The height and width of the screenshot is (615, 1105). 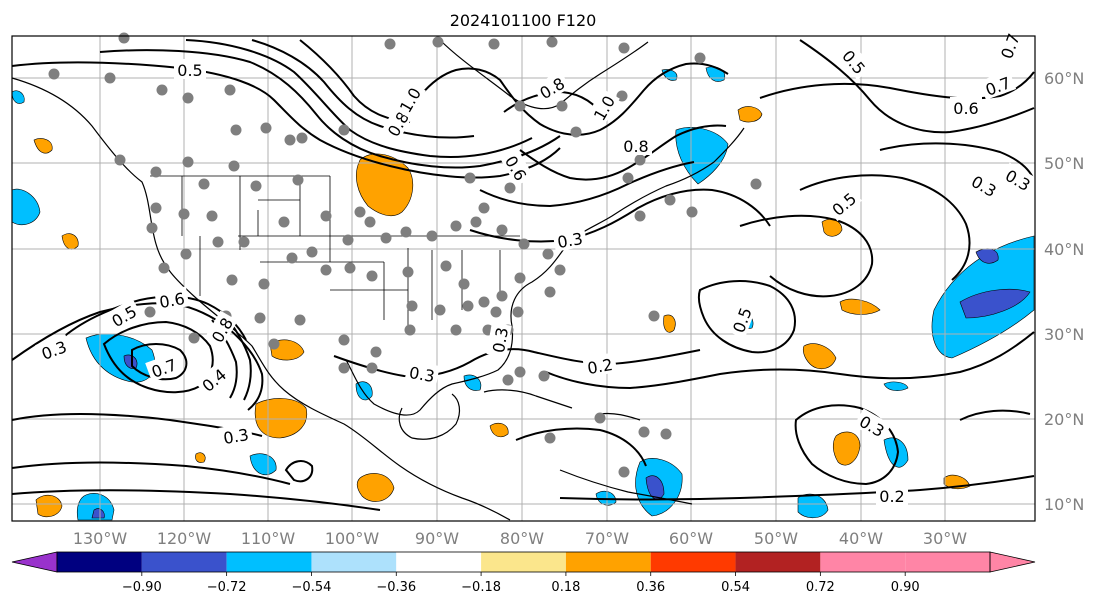 I want to click on latitude-label: 30°N, so click(x=1064, y=334).